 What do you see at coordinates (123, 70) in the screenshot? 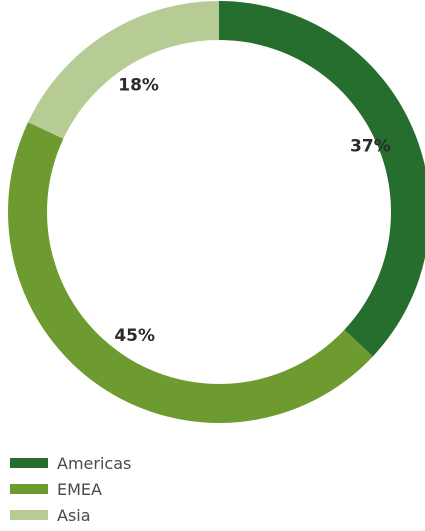
I see `slice-asia` at bounding box center [123, 70].